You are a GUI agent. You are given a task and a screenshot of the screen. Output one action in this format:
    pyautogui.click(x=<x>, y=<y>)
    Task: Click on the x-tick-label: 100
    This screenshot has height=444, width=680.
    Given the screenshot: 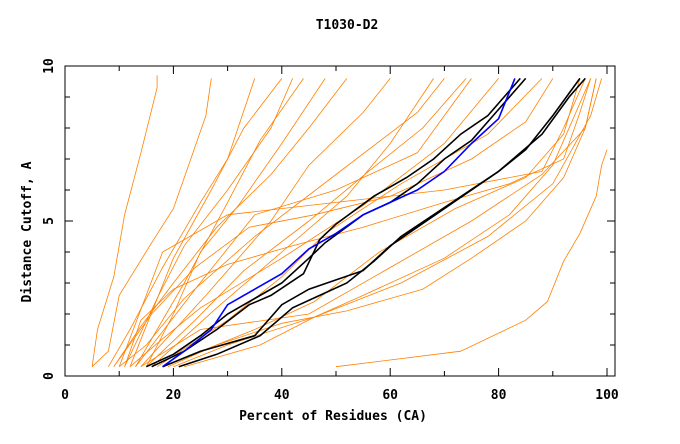 What is the action you would take?
    pyautogui.click(x=607, y=395)
    